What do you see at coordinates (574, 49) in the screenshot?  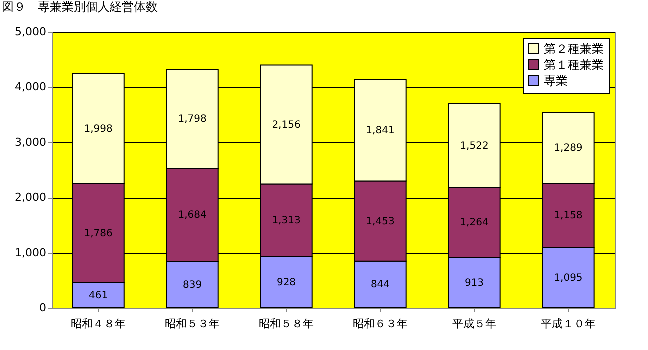 I see `legend-label: 第２種兼業` at bounding box center [574, 49].